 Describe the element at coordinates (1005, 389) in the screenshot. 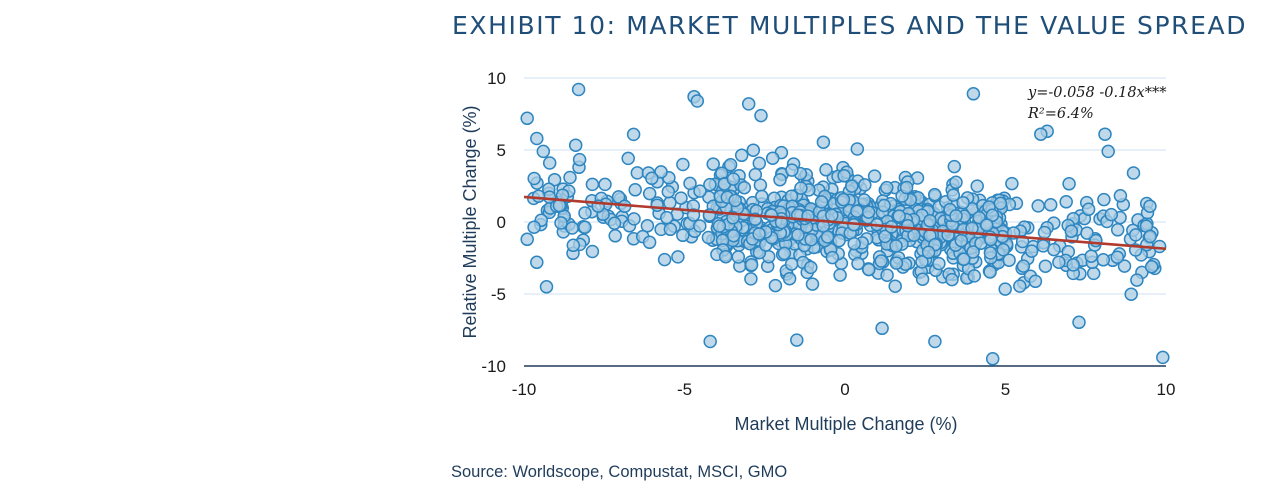

I see `x-tick-label: 5` at that location.